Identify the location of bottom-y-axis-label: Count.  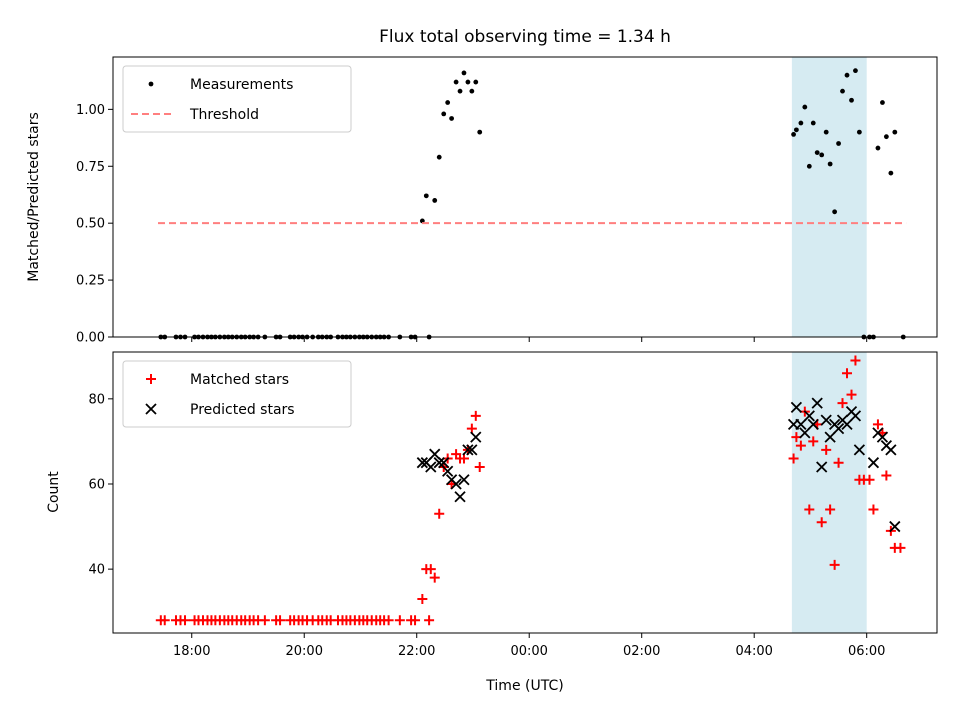
(54, 492).